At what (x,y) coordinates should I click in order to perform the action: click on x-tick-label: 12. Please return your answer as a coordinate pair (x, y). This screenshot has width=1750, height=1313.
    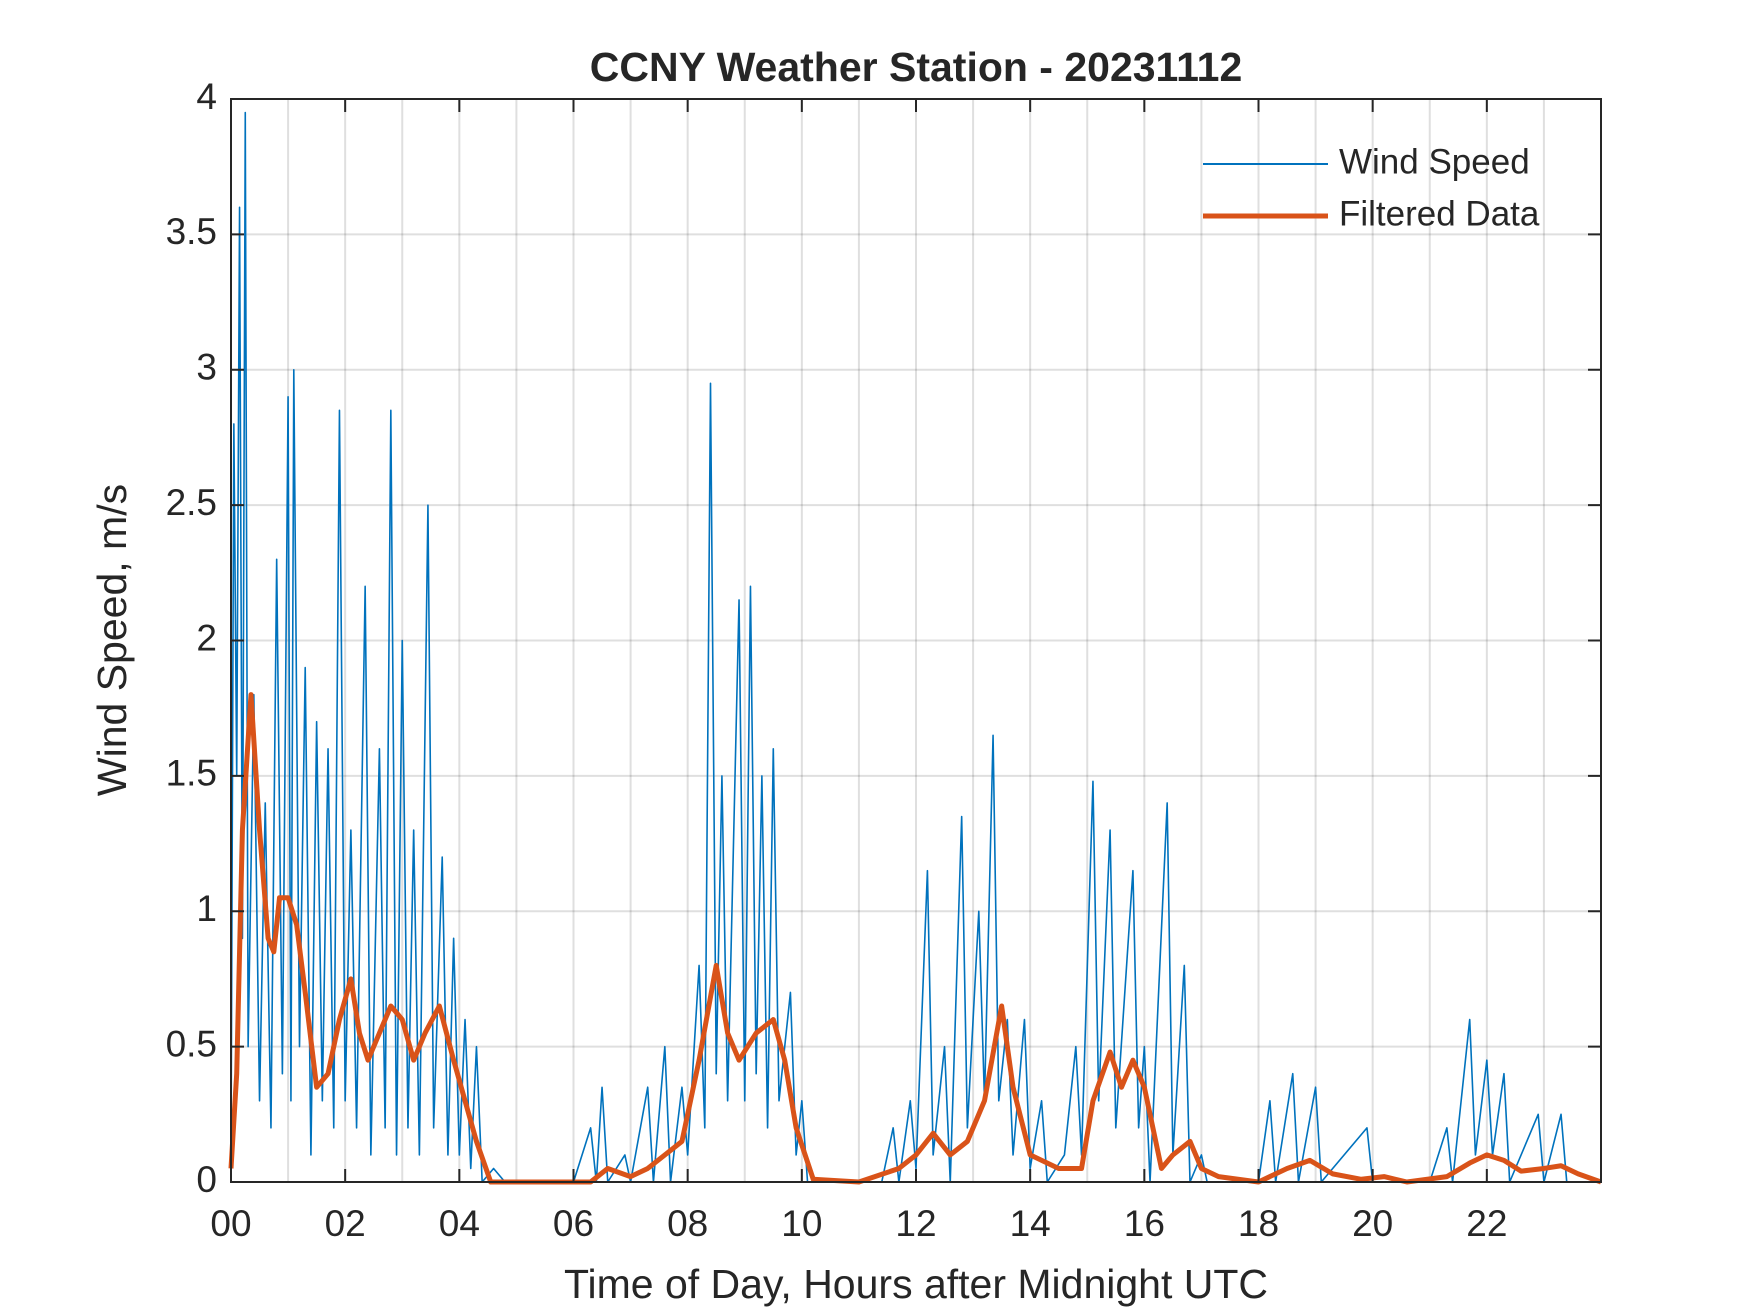
    Looking at the image, I should click on (915, 1223).